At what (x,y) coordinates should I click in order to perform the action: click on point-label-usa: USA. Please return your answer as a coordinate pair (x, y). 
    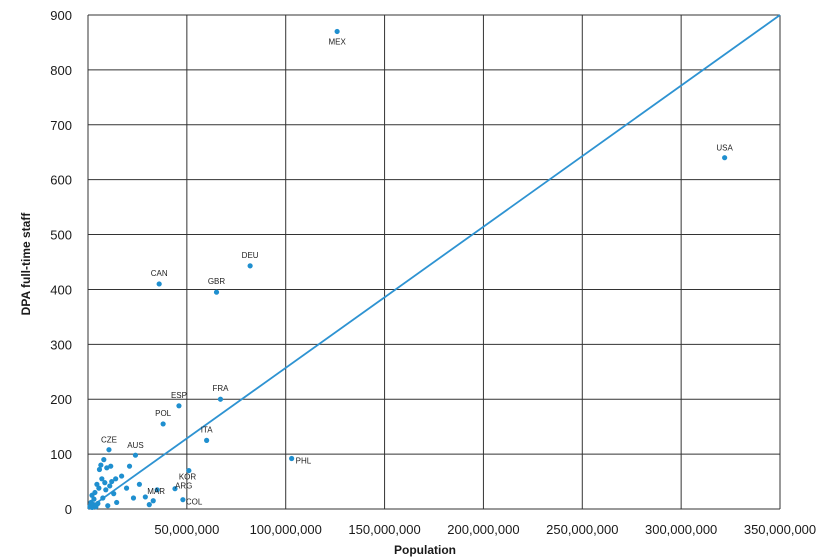
    Looking at the image, I should click on (724, 148).